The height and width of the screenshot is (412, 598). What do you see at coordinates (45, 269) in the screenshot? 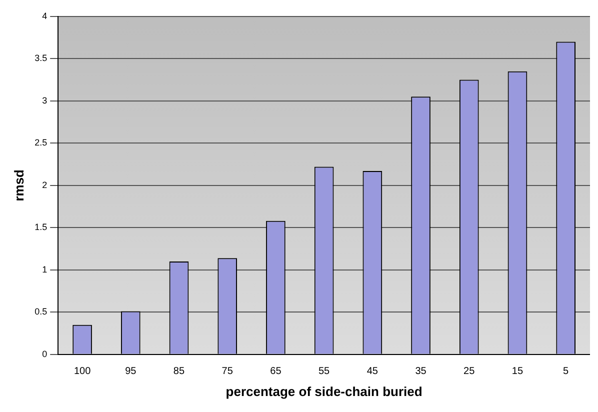
I see `y-tick-label: 1` at bounding box center [45, 269].